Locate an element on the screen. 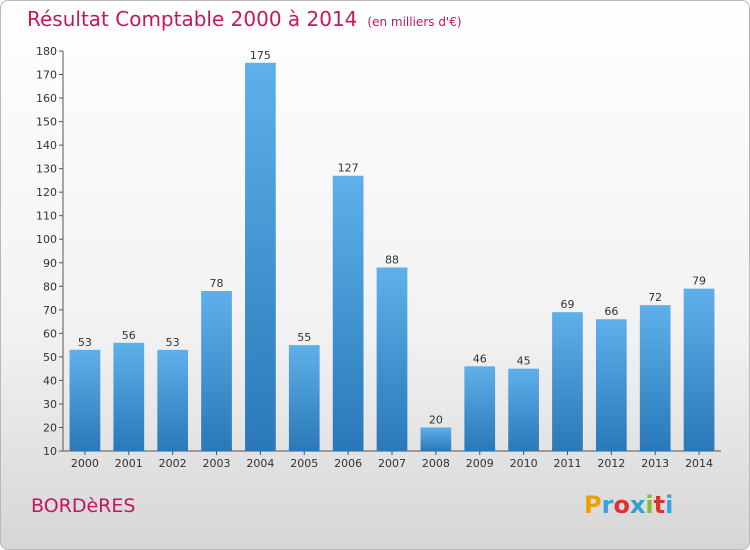 The width and height of the screenshot is (750, 550). y-tick-label: 10 is located at coordinates (50, 451).